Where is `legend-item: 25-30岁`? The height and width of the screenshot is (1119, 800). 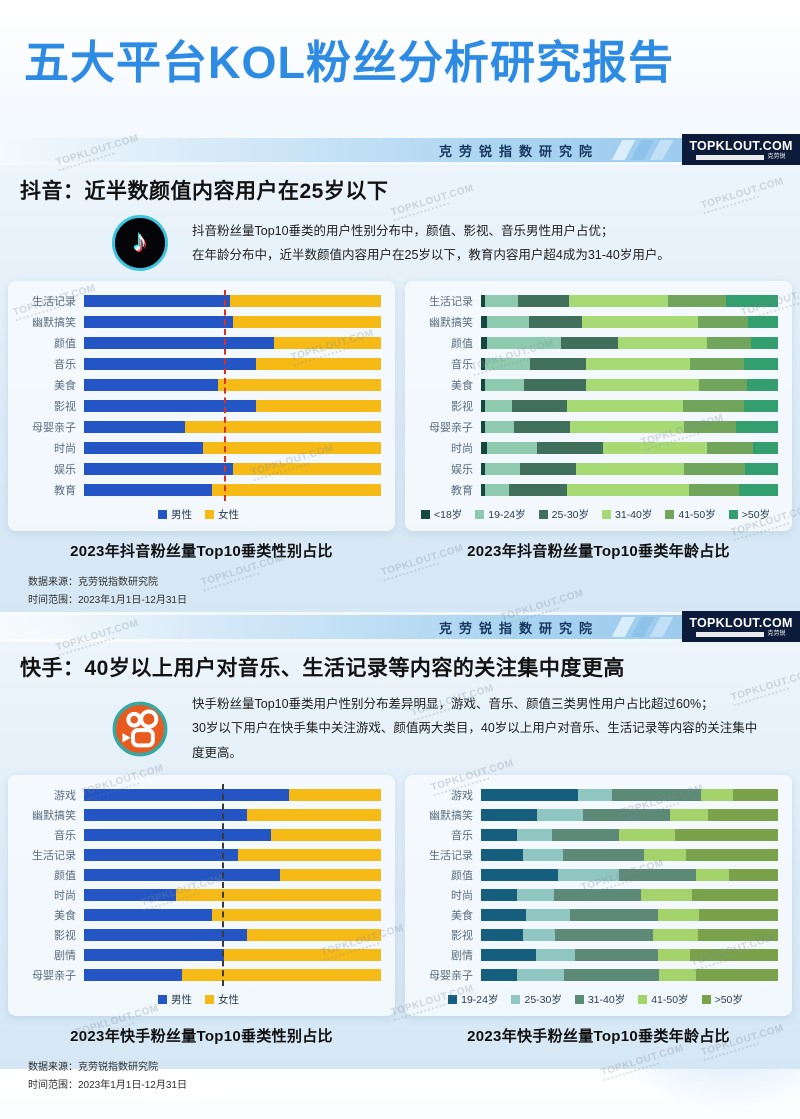 legend-item: 25-30岁 is located at coordinates (536, 999).